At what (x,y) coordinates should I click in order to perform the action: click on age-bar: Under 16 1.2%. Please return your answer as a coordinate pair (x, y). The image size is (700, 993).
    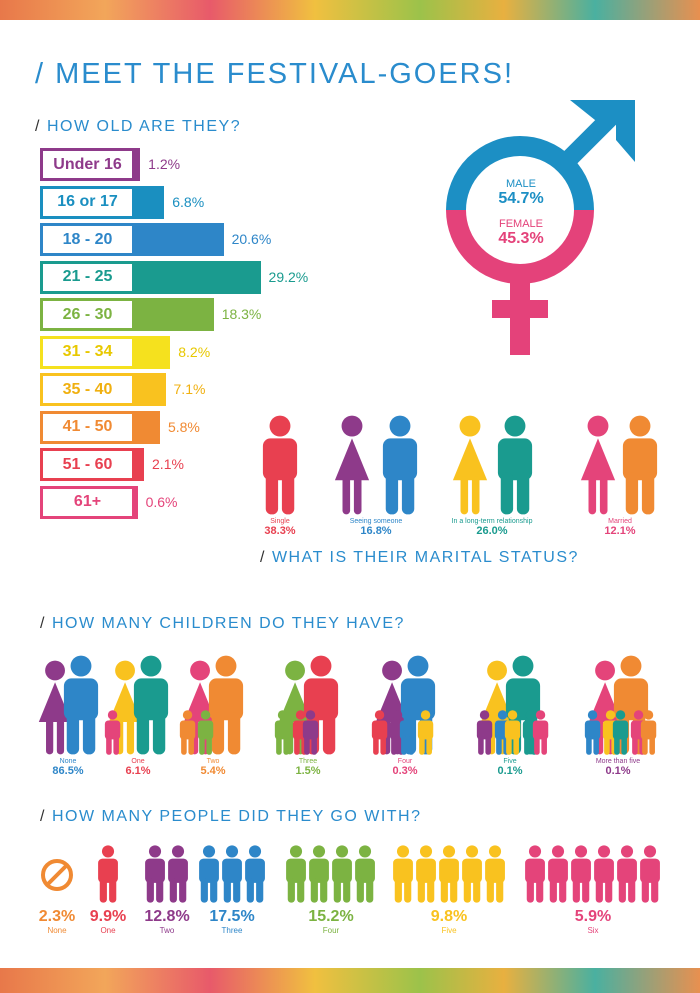
    Looking at the image, I should click on (110, 164).